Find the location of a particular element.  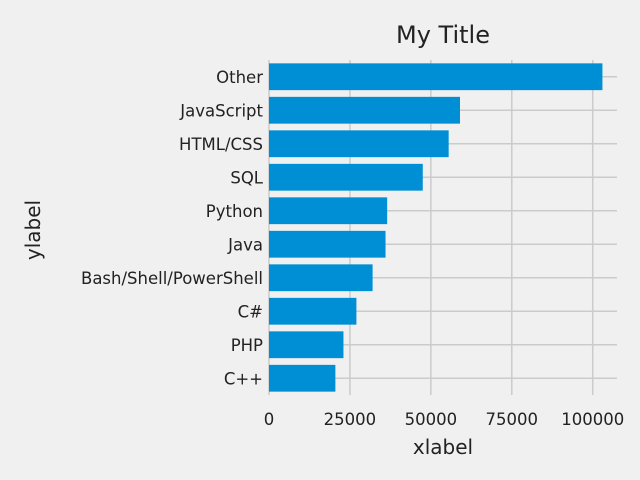

x-tick-label: 25000 is located at coordinates (350, 419).